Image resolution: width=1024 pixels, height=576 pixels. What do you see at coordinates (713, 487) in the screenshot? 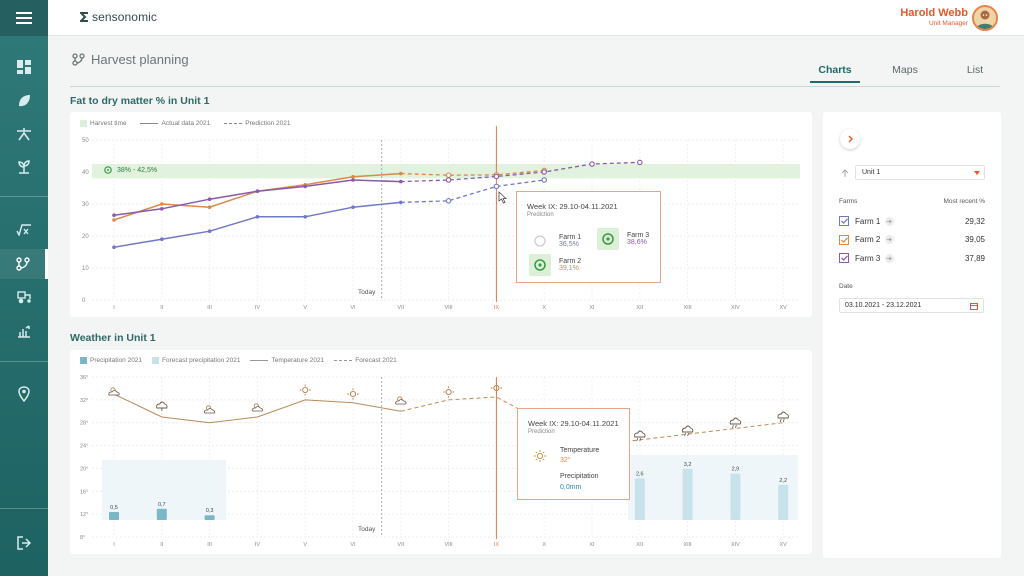
I see `forecast-precip-background` at bounding box center [713, 487].